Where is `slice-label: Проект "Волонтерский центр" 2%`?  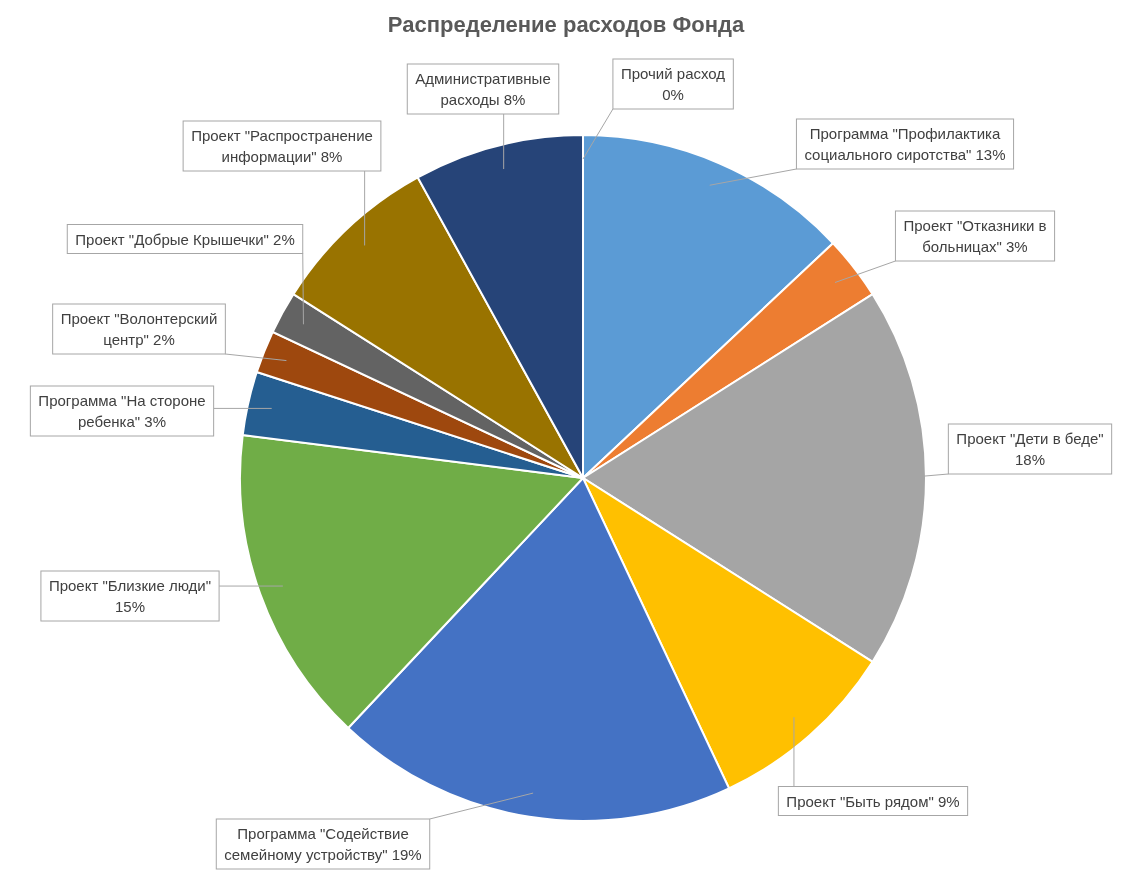
slice-label: Проект "Волонтерский центр" 2% is located at coordinates (139, 329).